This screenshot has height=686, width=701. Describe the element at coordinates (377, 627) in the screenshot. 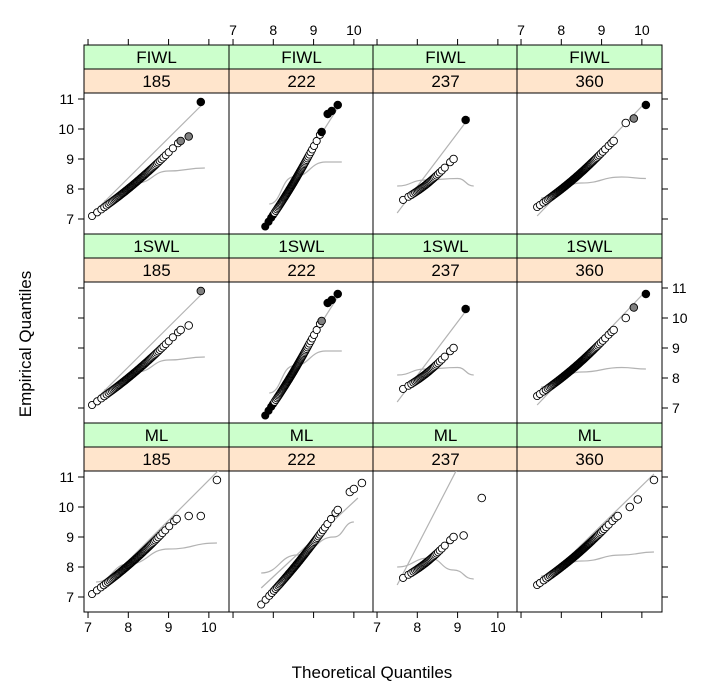

I see `x-tick-label: 7` at that location.